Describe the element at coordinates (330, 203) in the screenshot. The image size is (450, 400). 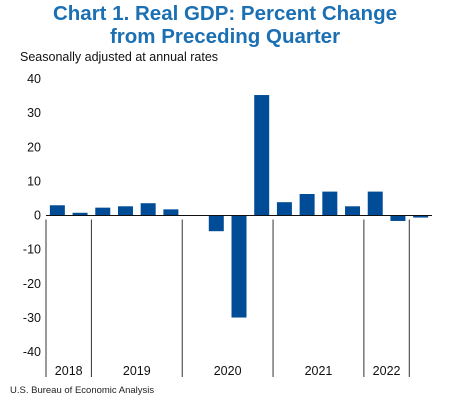
I see `bar-2021-q2` at that location.